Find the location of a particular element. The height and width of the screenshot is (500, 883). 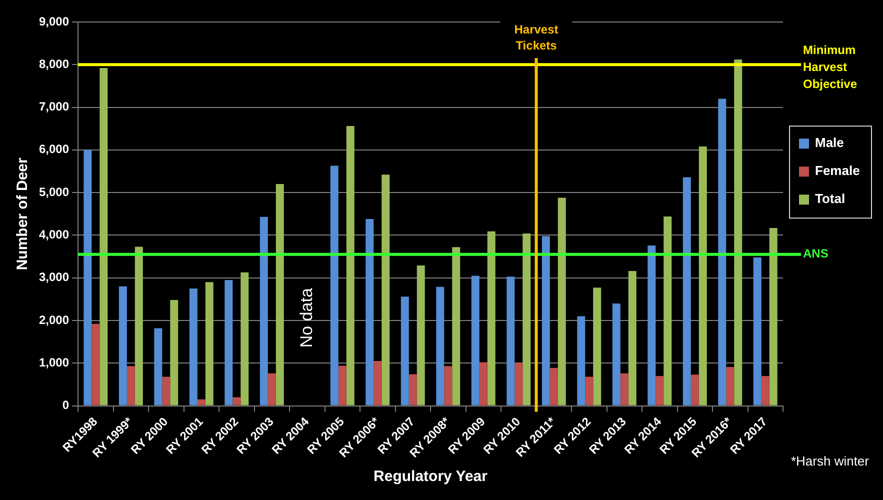

ref-line-label: ANS is located at coordinates (815, 253).